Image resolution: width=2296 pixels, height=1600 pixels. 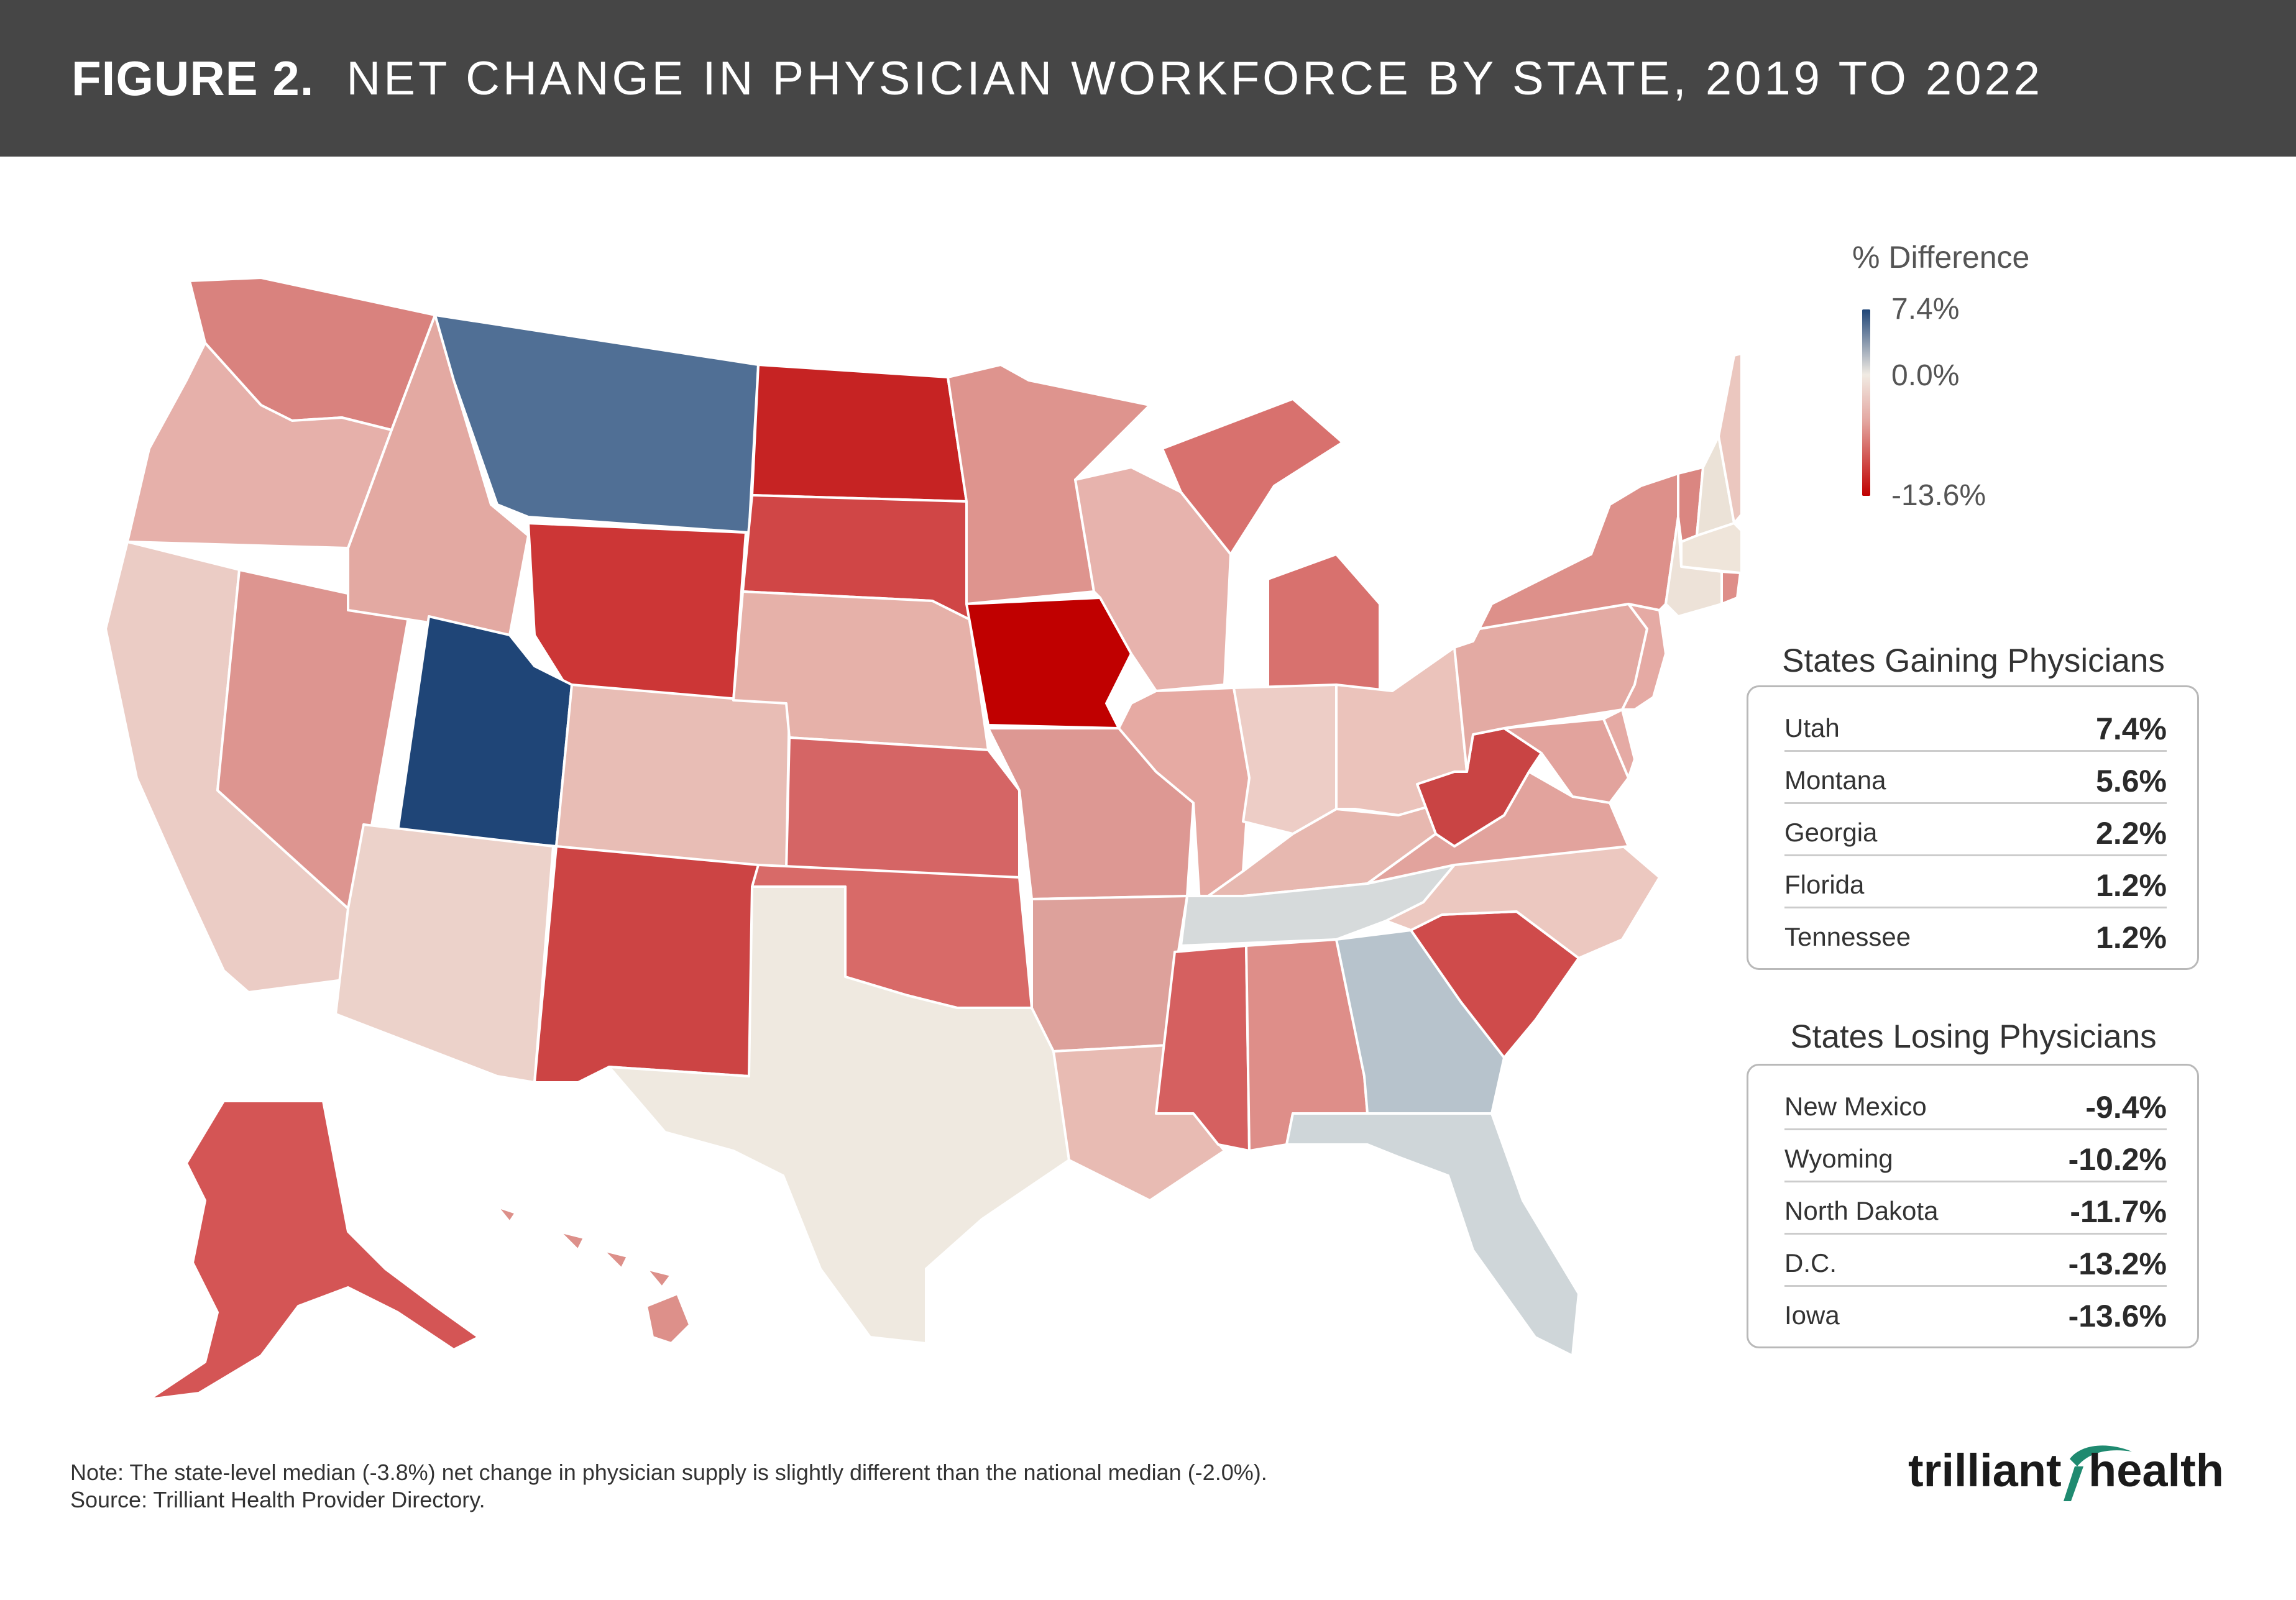 What do you see at coordinates (1941, 257) in the screenshot?
I see `legend-title: % Difference` at bounding box center [1941, 257].